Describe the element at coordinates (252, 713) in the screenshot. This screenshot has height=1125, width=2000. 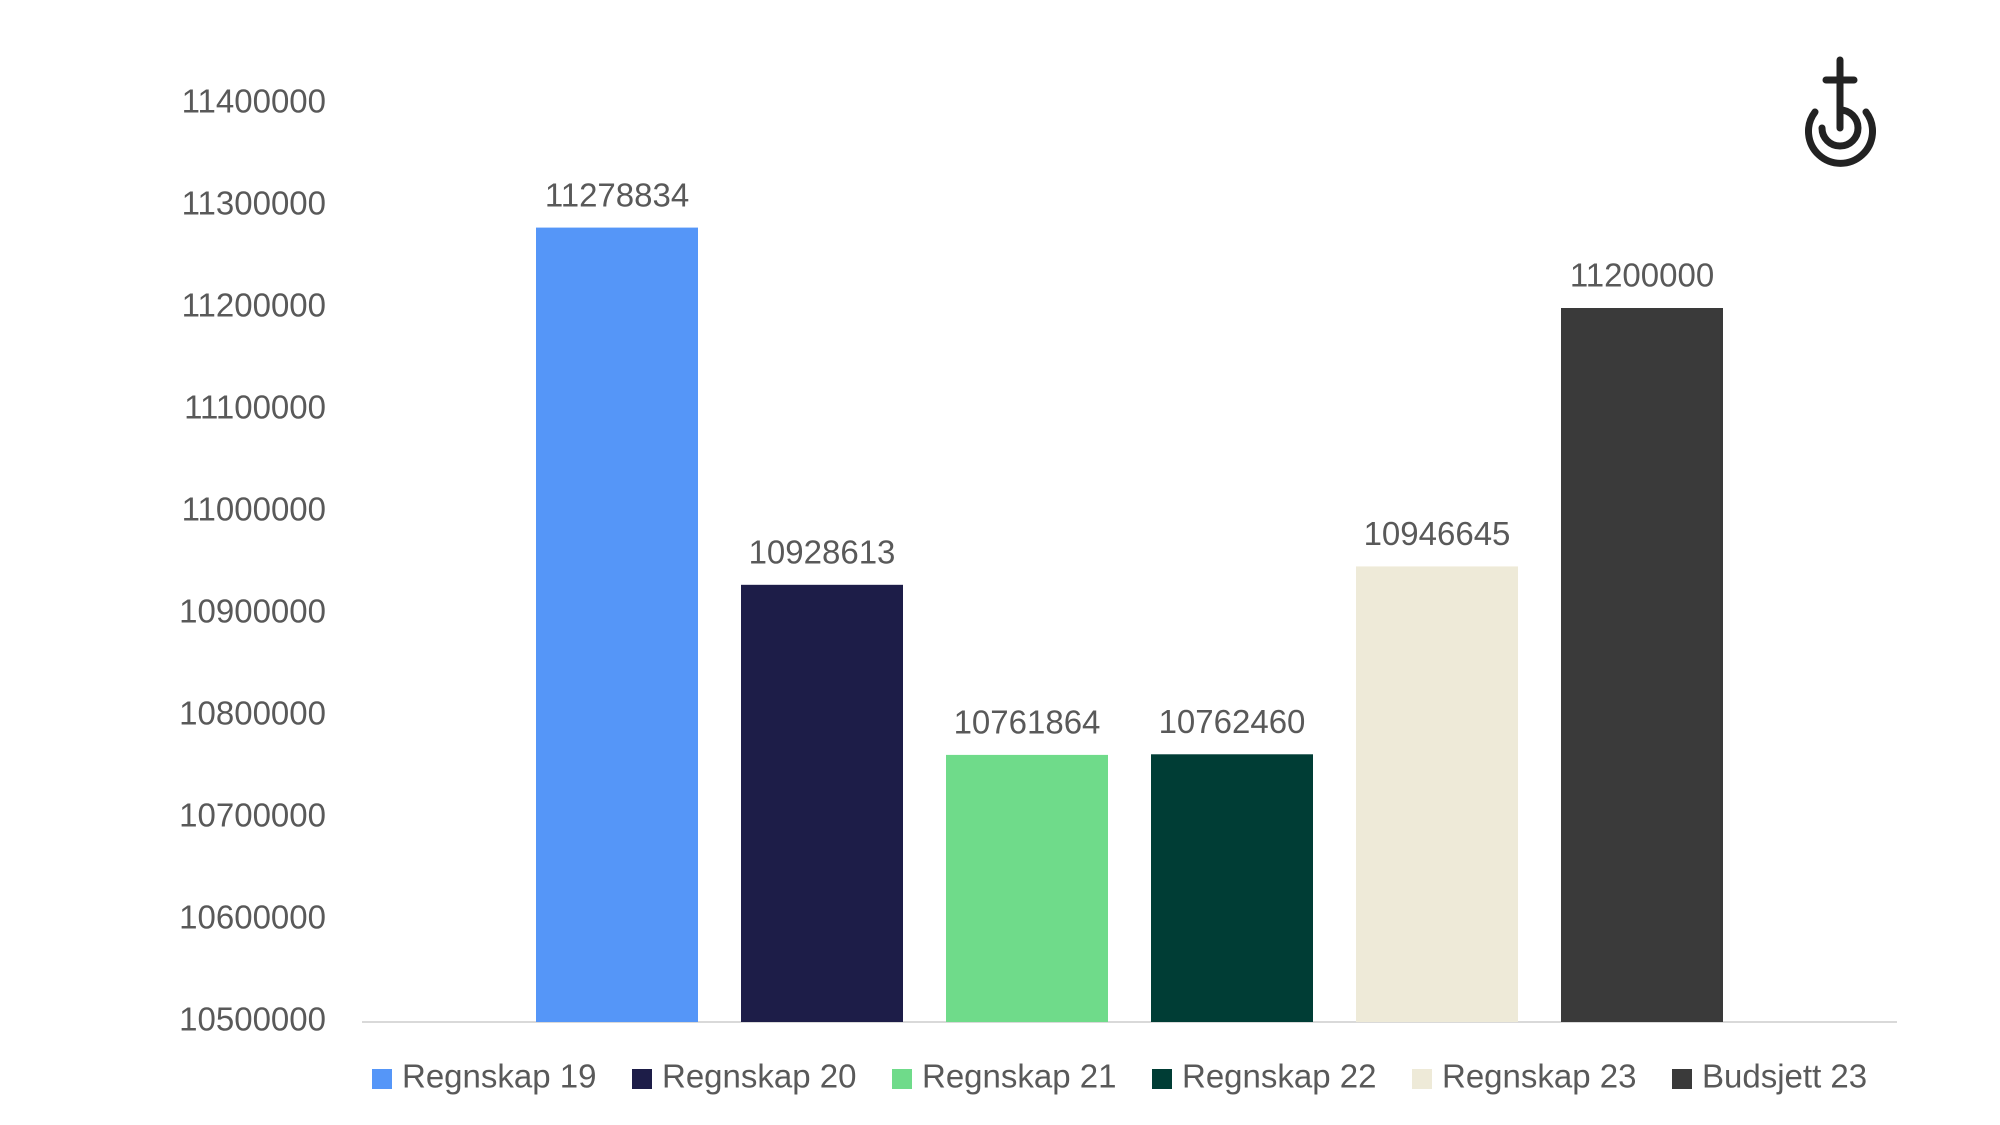
I see `y-tick-label: 10800000` at that location.